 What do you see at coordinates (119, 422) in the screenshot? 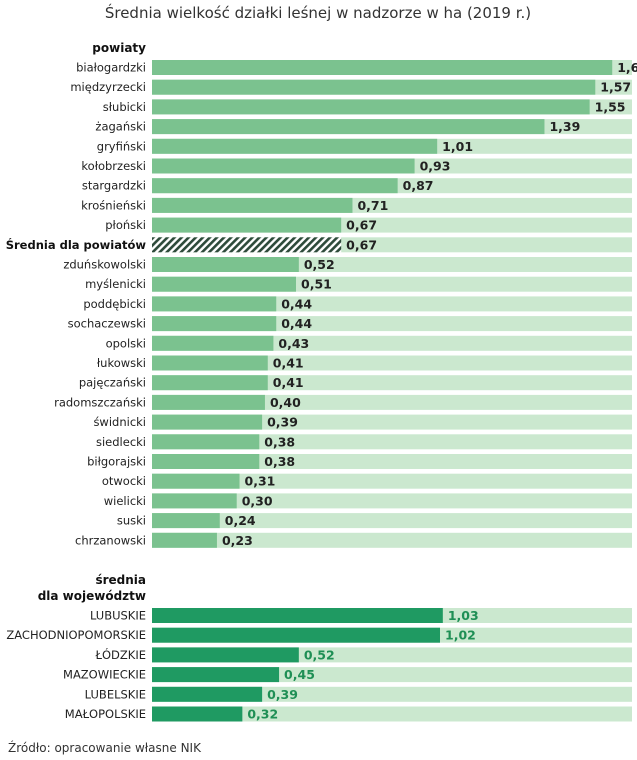
I see `category-label: świdnicki` at bounding box center [119, 422].